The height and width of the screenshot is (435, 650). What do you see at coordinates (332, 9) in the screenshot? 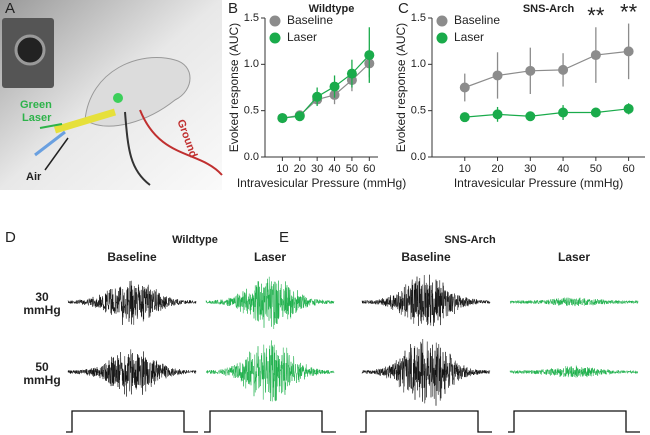
I see `chart-title: Wildtype` at bounding box center [332, 9].